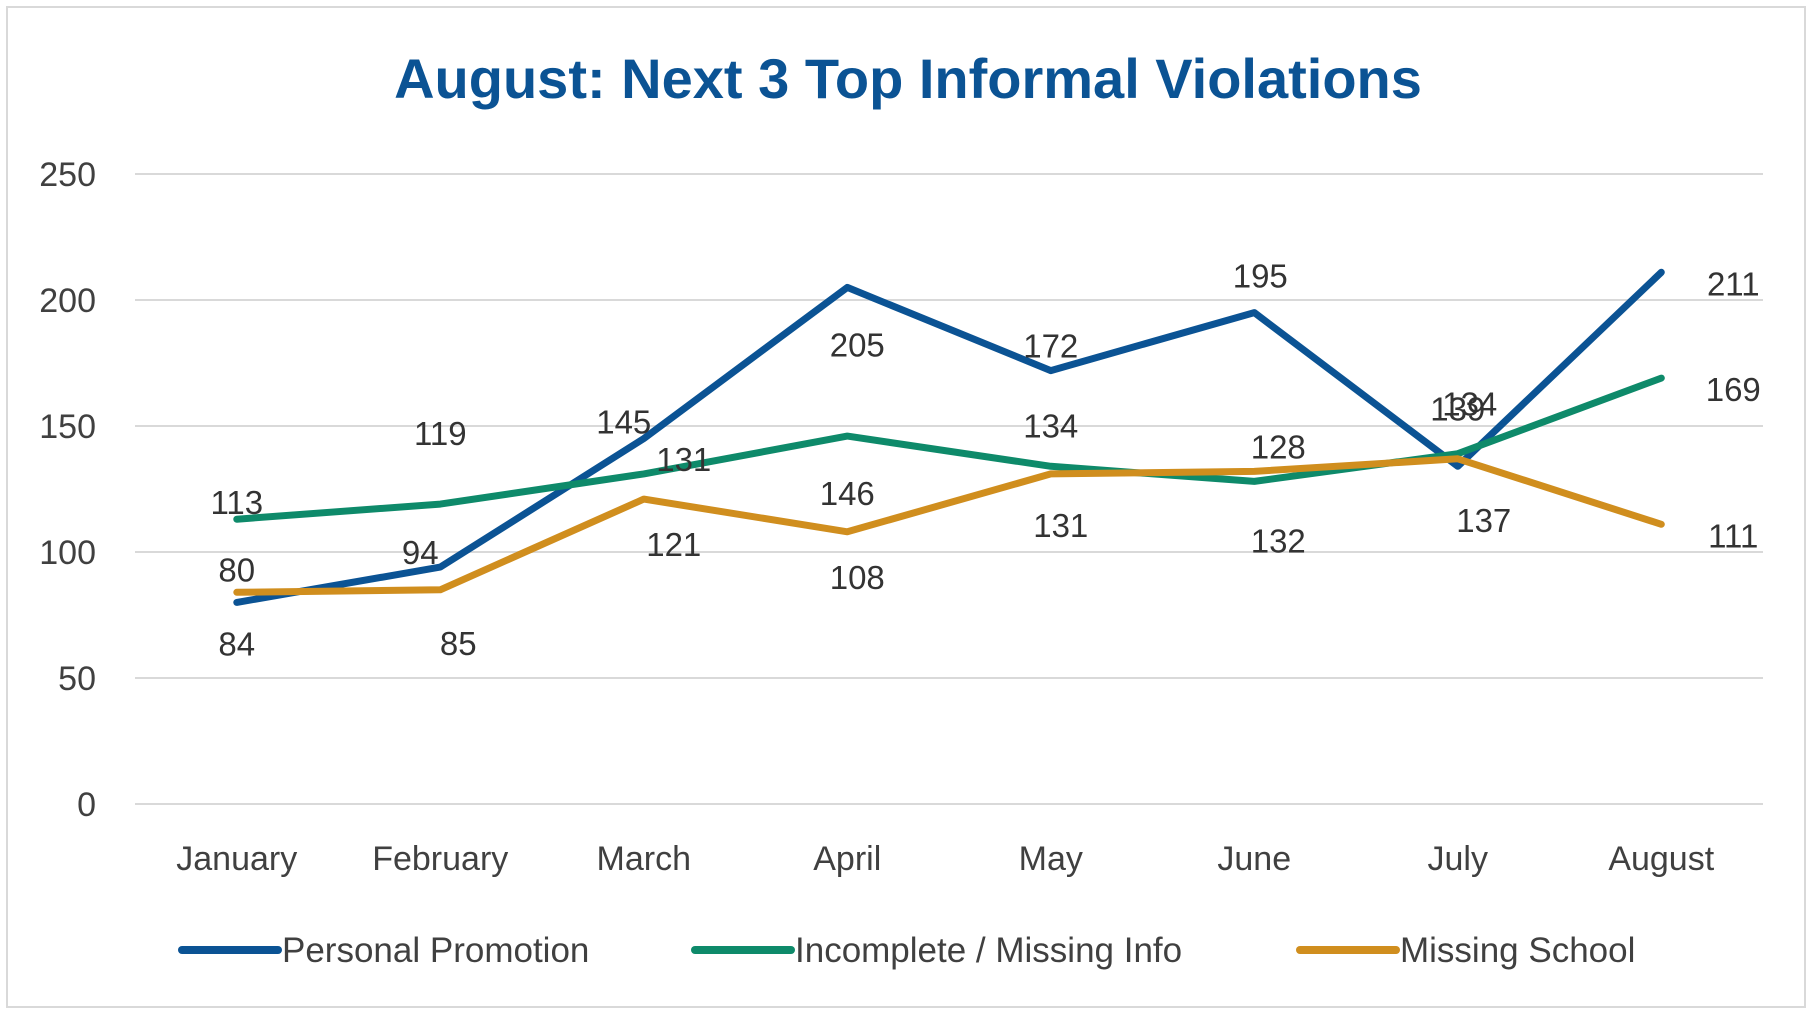  Describe the element at coordinates (847, 859) in the screenshot. I see `x-tick-label: April` at that location.